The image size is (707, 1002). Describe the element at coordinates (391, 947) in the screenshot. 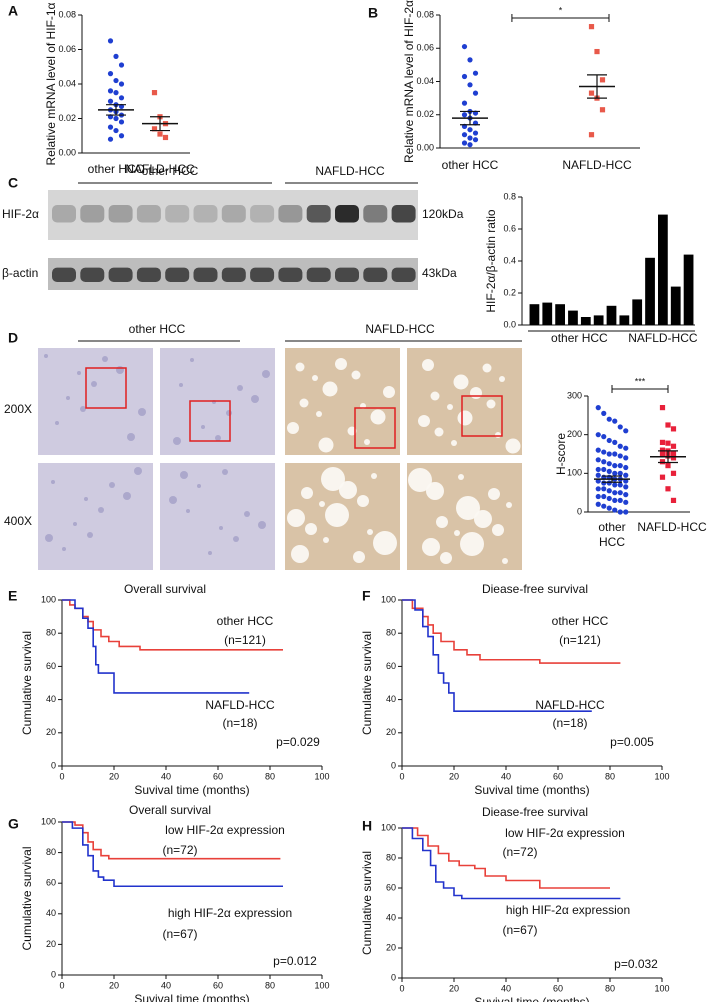

I see `y-tick-label: 20` at that location.